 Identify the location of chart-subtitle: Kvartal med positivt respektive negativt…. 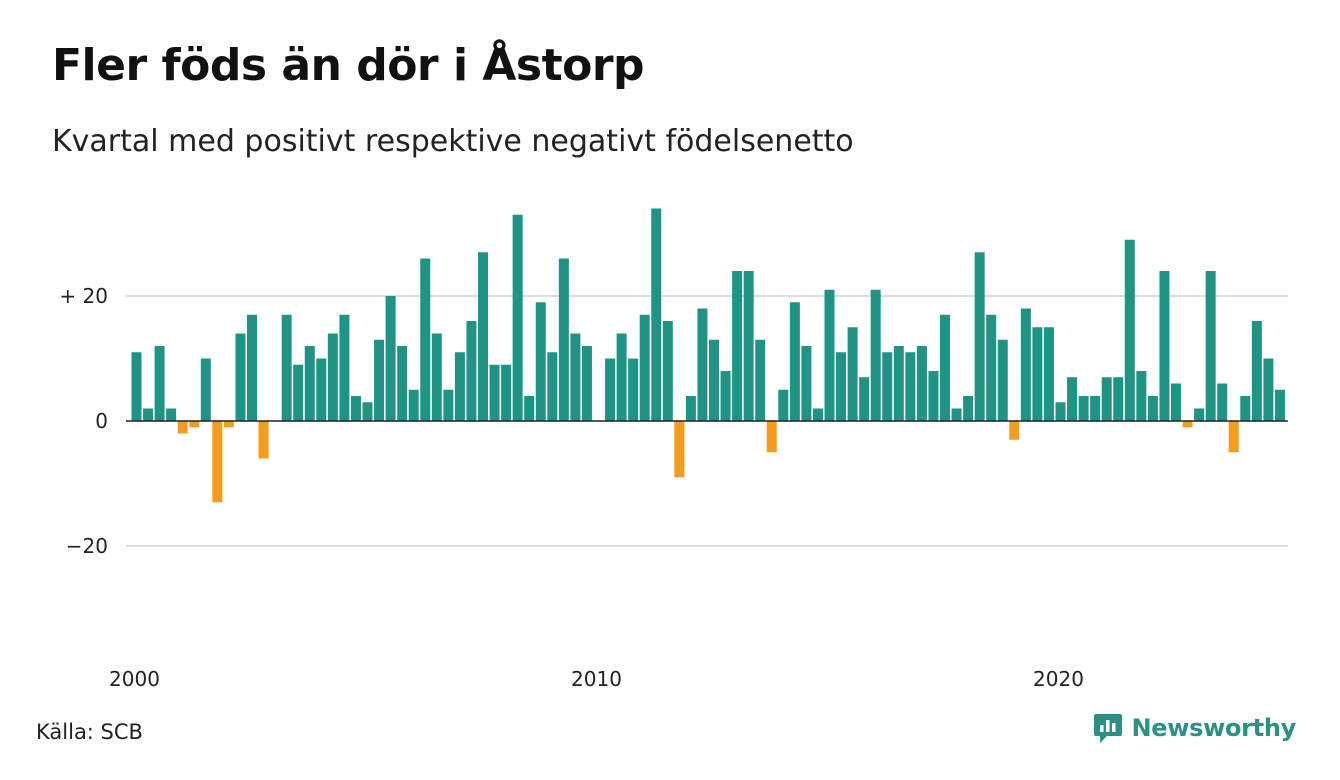
(453, 141).